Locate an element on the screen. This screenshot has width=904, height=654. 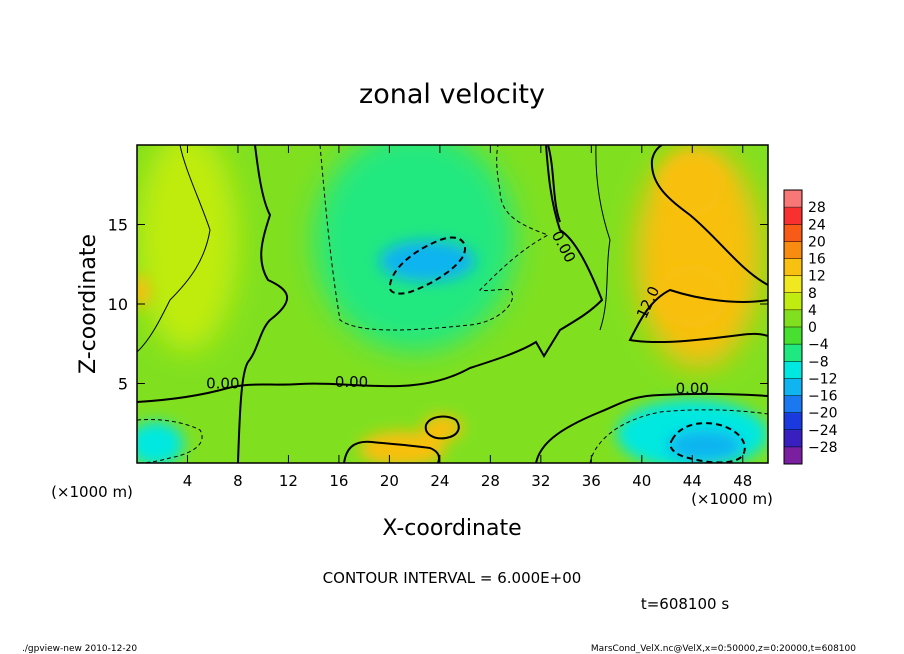
x-tick-label: 36 is located at coordinates (591, 481).